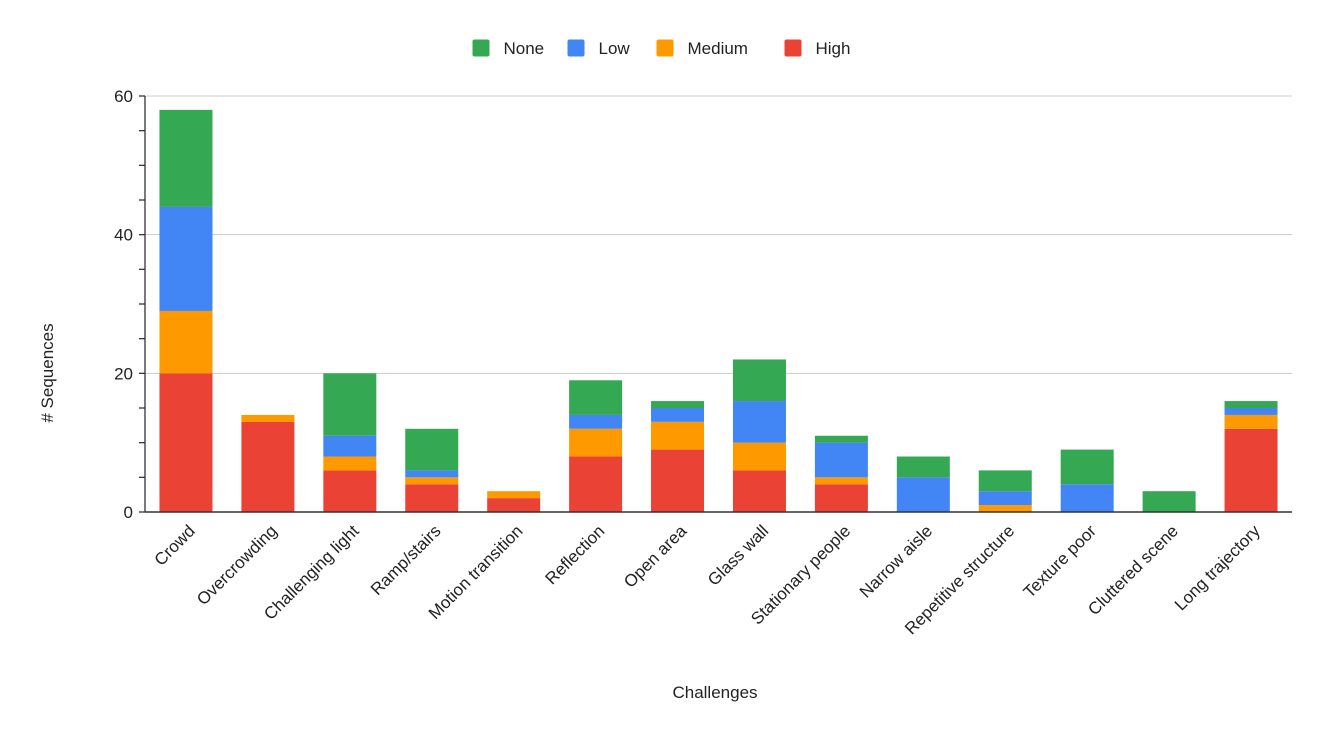  What do you see at coordinates (524, 48) in the screenshot?
I see `legend-label-none: None` at bounding box center [524, 48].